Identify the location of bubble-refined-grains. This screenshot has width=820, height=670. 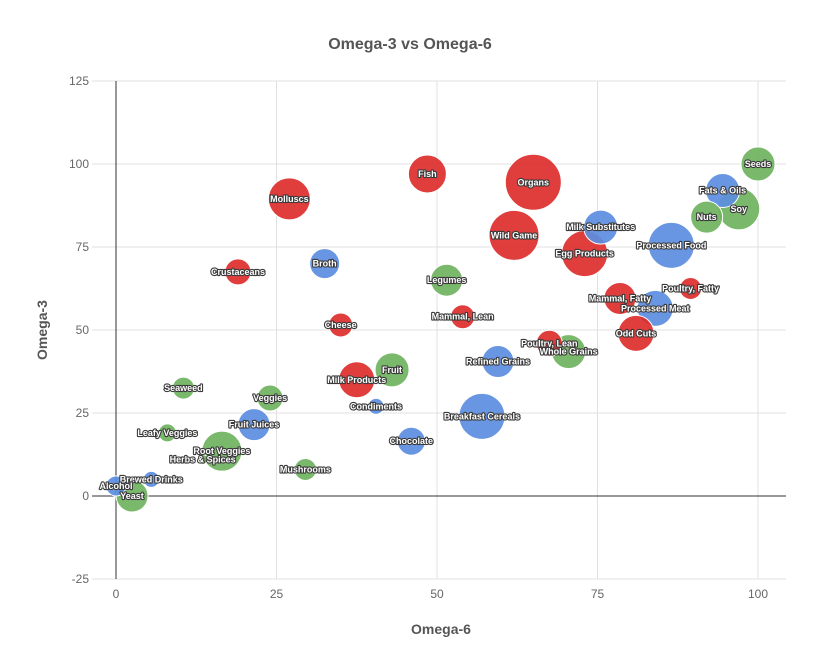
(498, 362).